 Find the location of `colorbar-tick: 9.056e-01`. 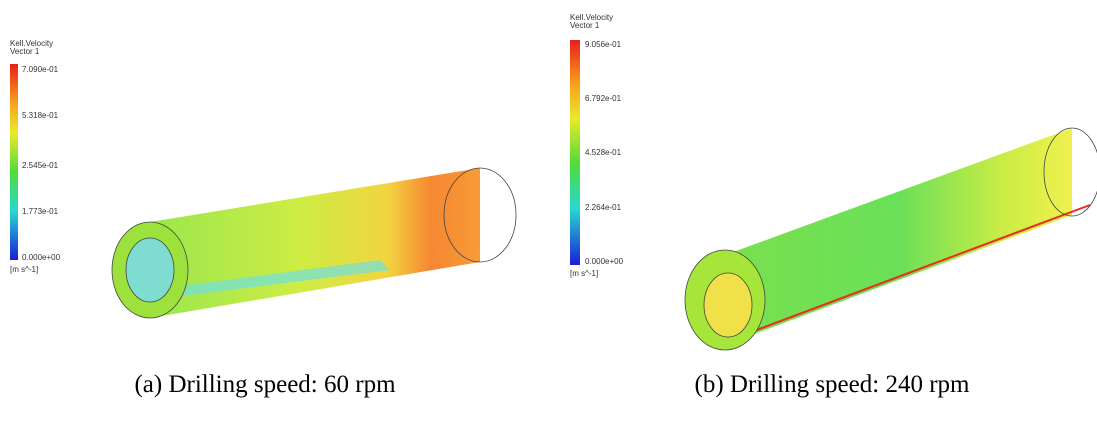

colorbar-tick: 9.056e-01 is located at coordinates (603, 44).